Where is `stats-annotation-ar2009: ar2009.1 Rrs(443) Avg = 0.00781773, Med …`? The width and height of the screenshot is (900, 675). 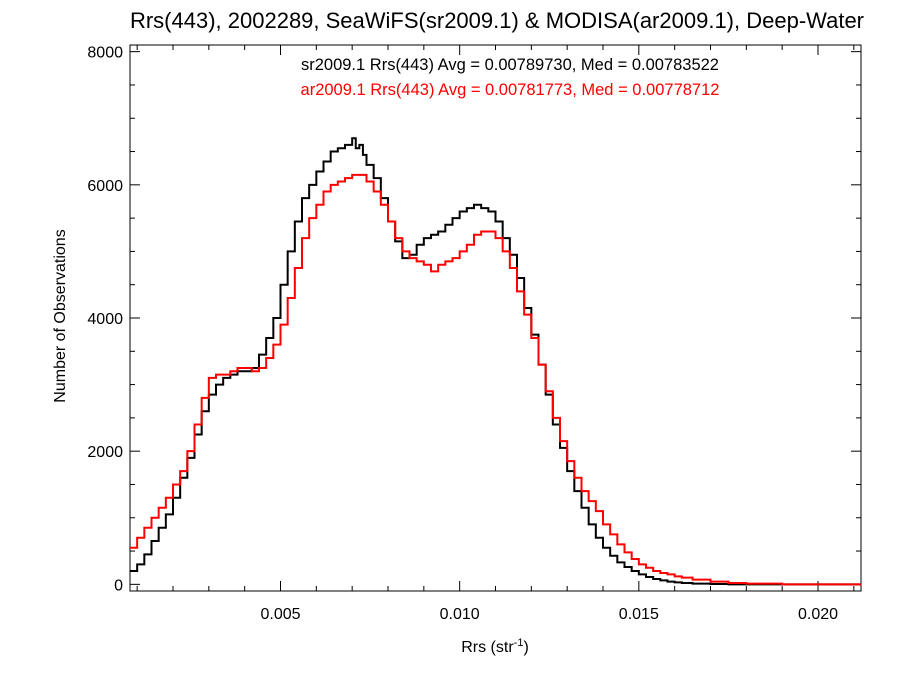
stats-annotation-ar2009: ar2009.1 Rrs(443) Avg = 0.00781773, Med … is located at coordinates (510, 90).